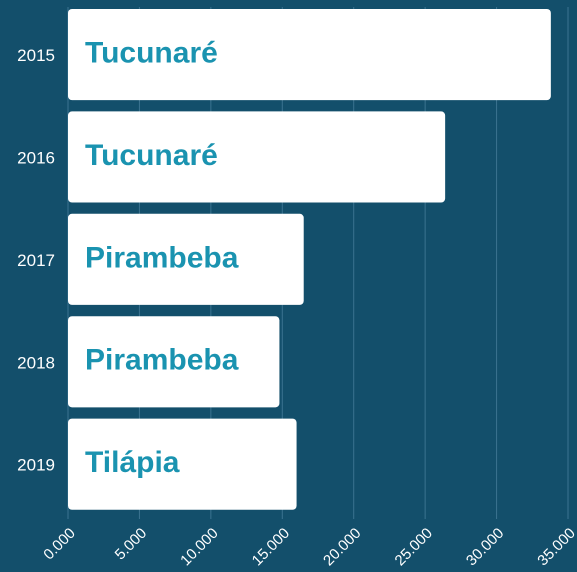 The height and width of the screenshot is (572, 577). I want to click on x-tick-label: 35.000, so click(555, 547).